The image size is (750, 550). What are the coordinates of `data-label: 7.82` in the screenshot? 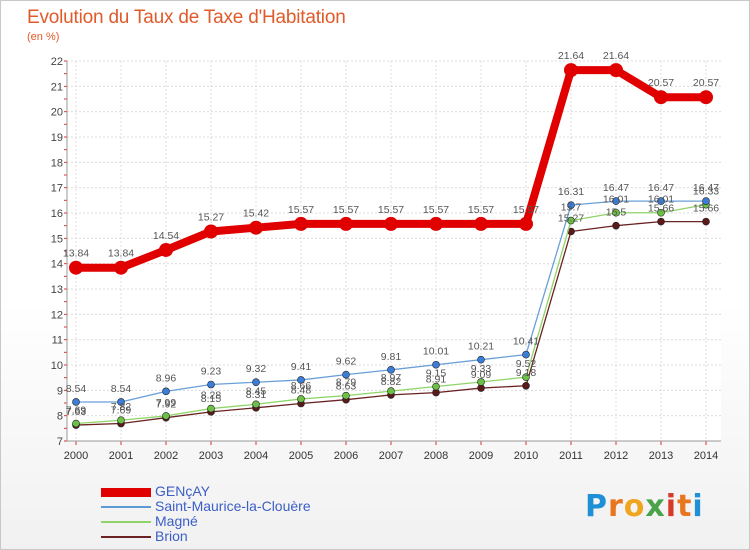 It's located at (121, 407).